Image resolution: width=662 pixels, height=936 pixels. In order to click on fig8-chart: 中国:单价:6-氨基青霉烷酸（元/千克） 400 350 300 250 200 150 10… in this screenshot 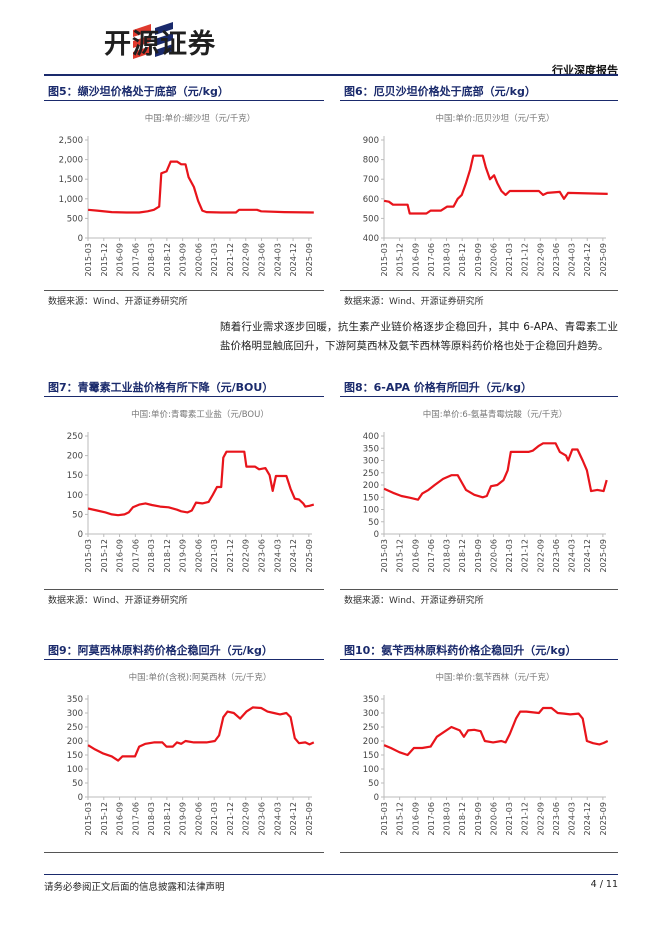, I will do `click(485, 490)`.